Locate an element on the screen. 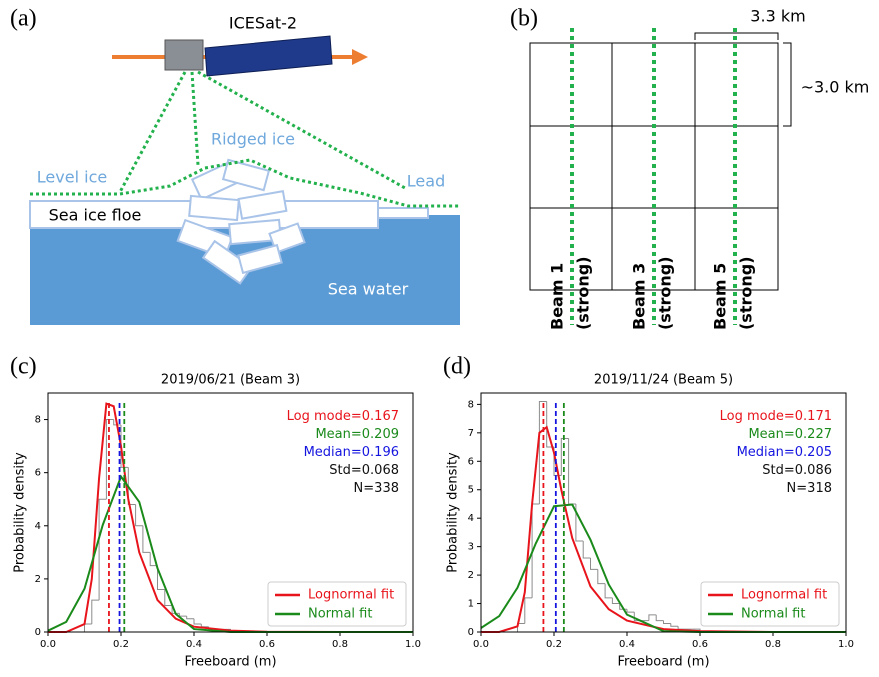 The height and width of the screenshot is (677, 879). legend-box is located at coordinates (770, 604).